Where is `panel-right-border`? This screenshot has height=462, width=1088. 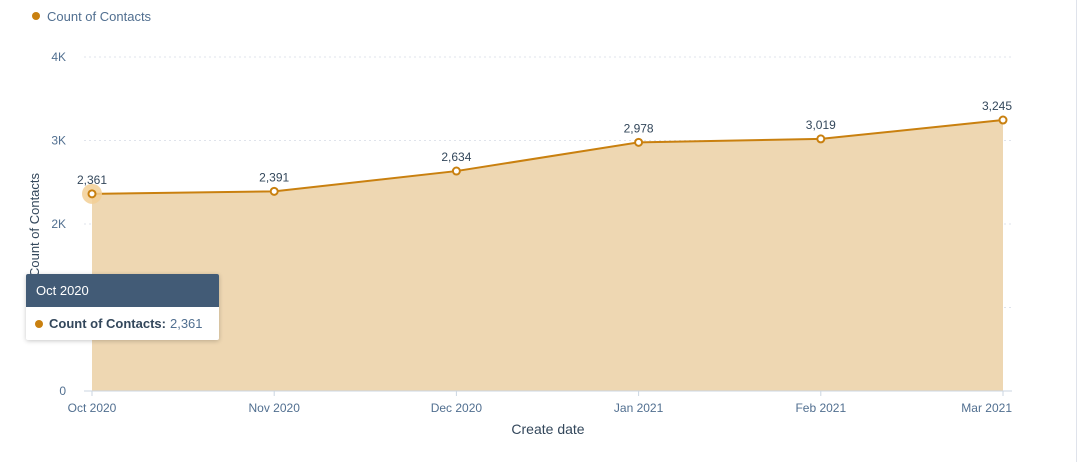 panel-right-border is located at coordinates (1082, 231).